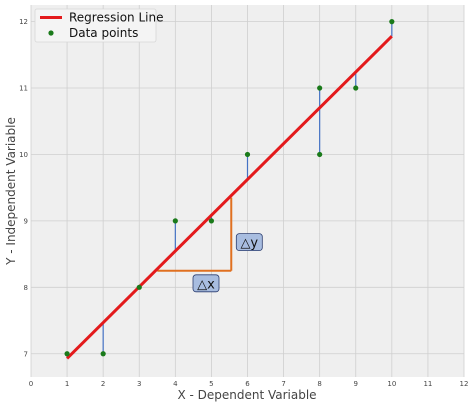 The height and width of the screenshot is (404, 474). I want to click on y-tick-label: 12, so click(23, 22).